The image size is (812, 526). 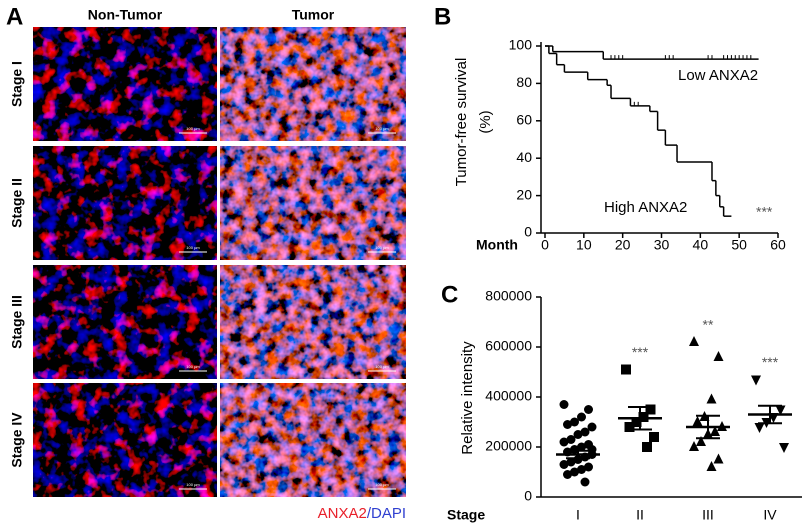 I want to click on stain-legend: ANXA2/DAPI, so click(x=362, y=513).